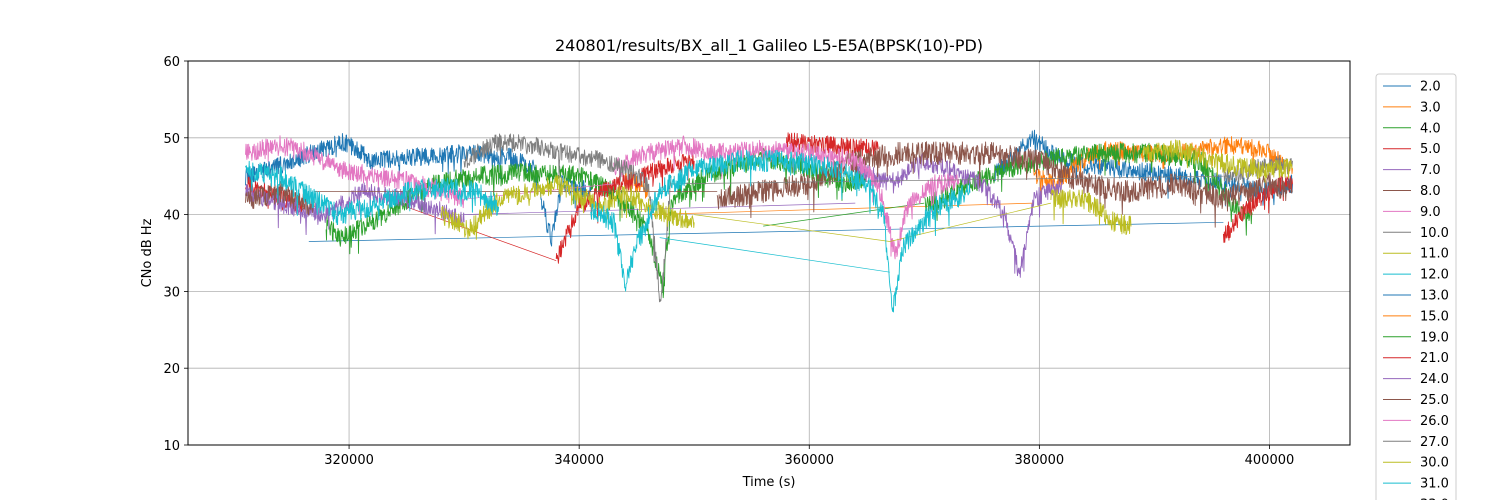 Image resolution: width=1500 pixels, height=500 pixels. I want to click on legend-entry: 3.0, so click(1430, 107).